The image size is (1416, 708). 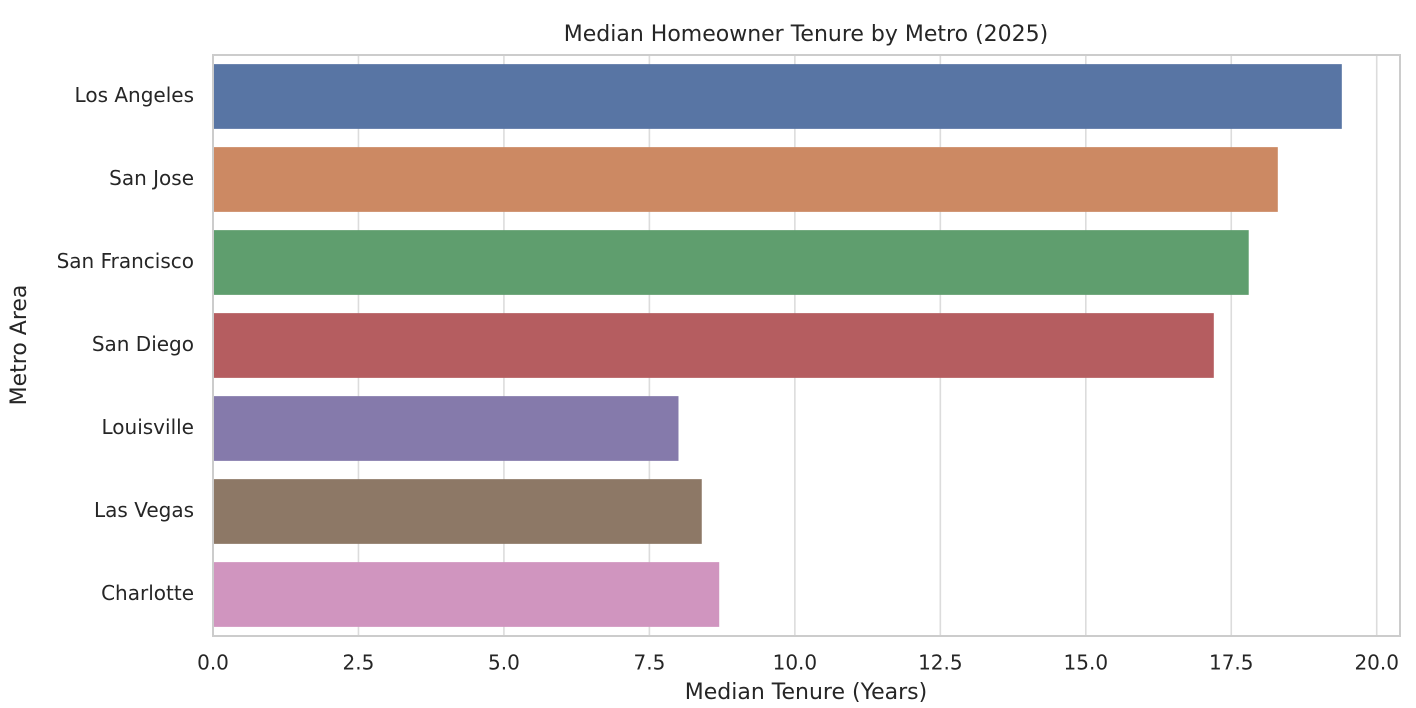 I want to click on x-tick-label: 2.5, so click(x=359, y=663).